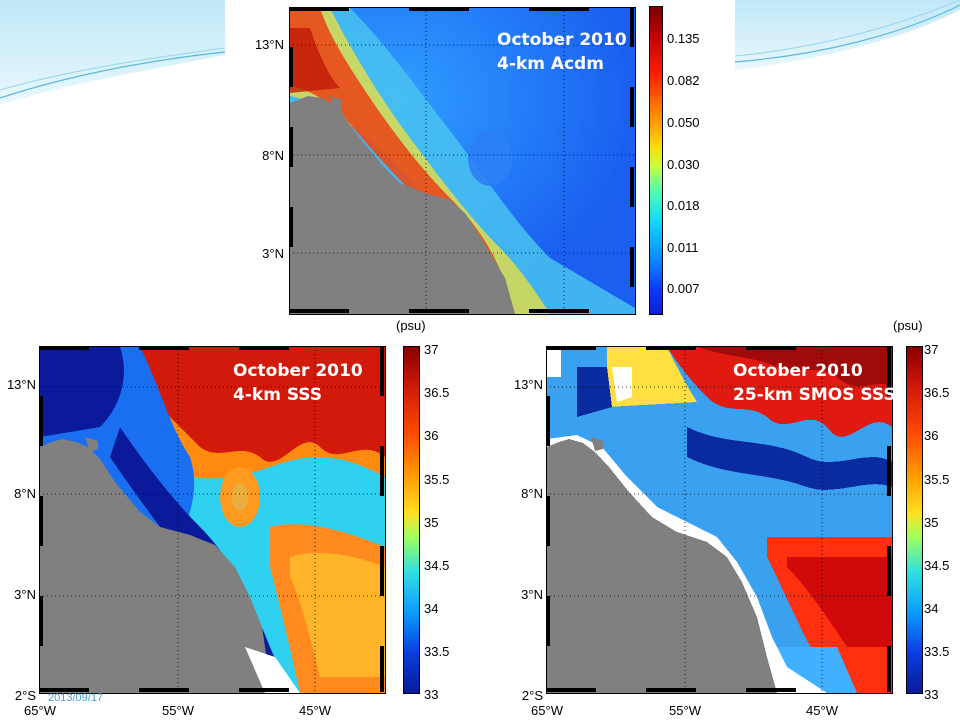 This screenshot has height=720, width=960. What do you see at coordinates (431, 608) in the screenshot?
I see `sss-4km-cb-label: 34` at bounding box center [431, 608].